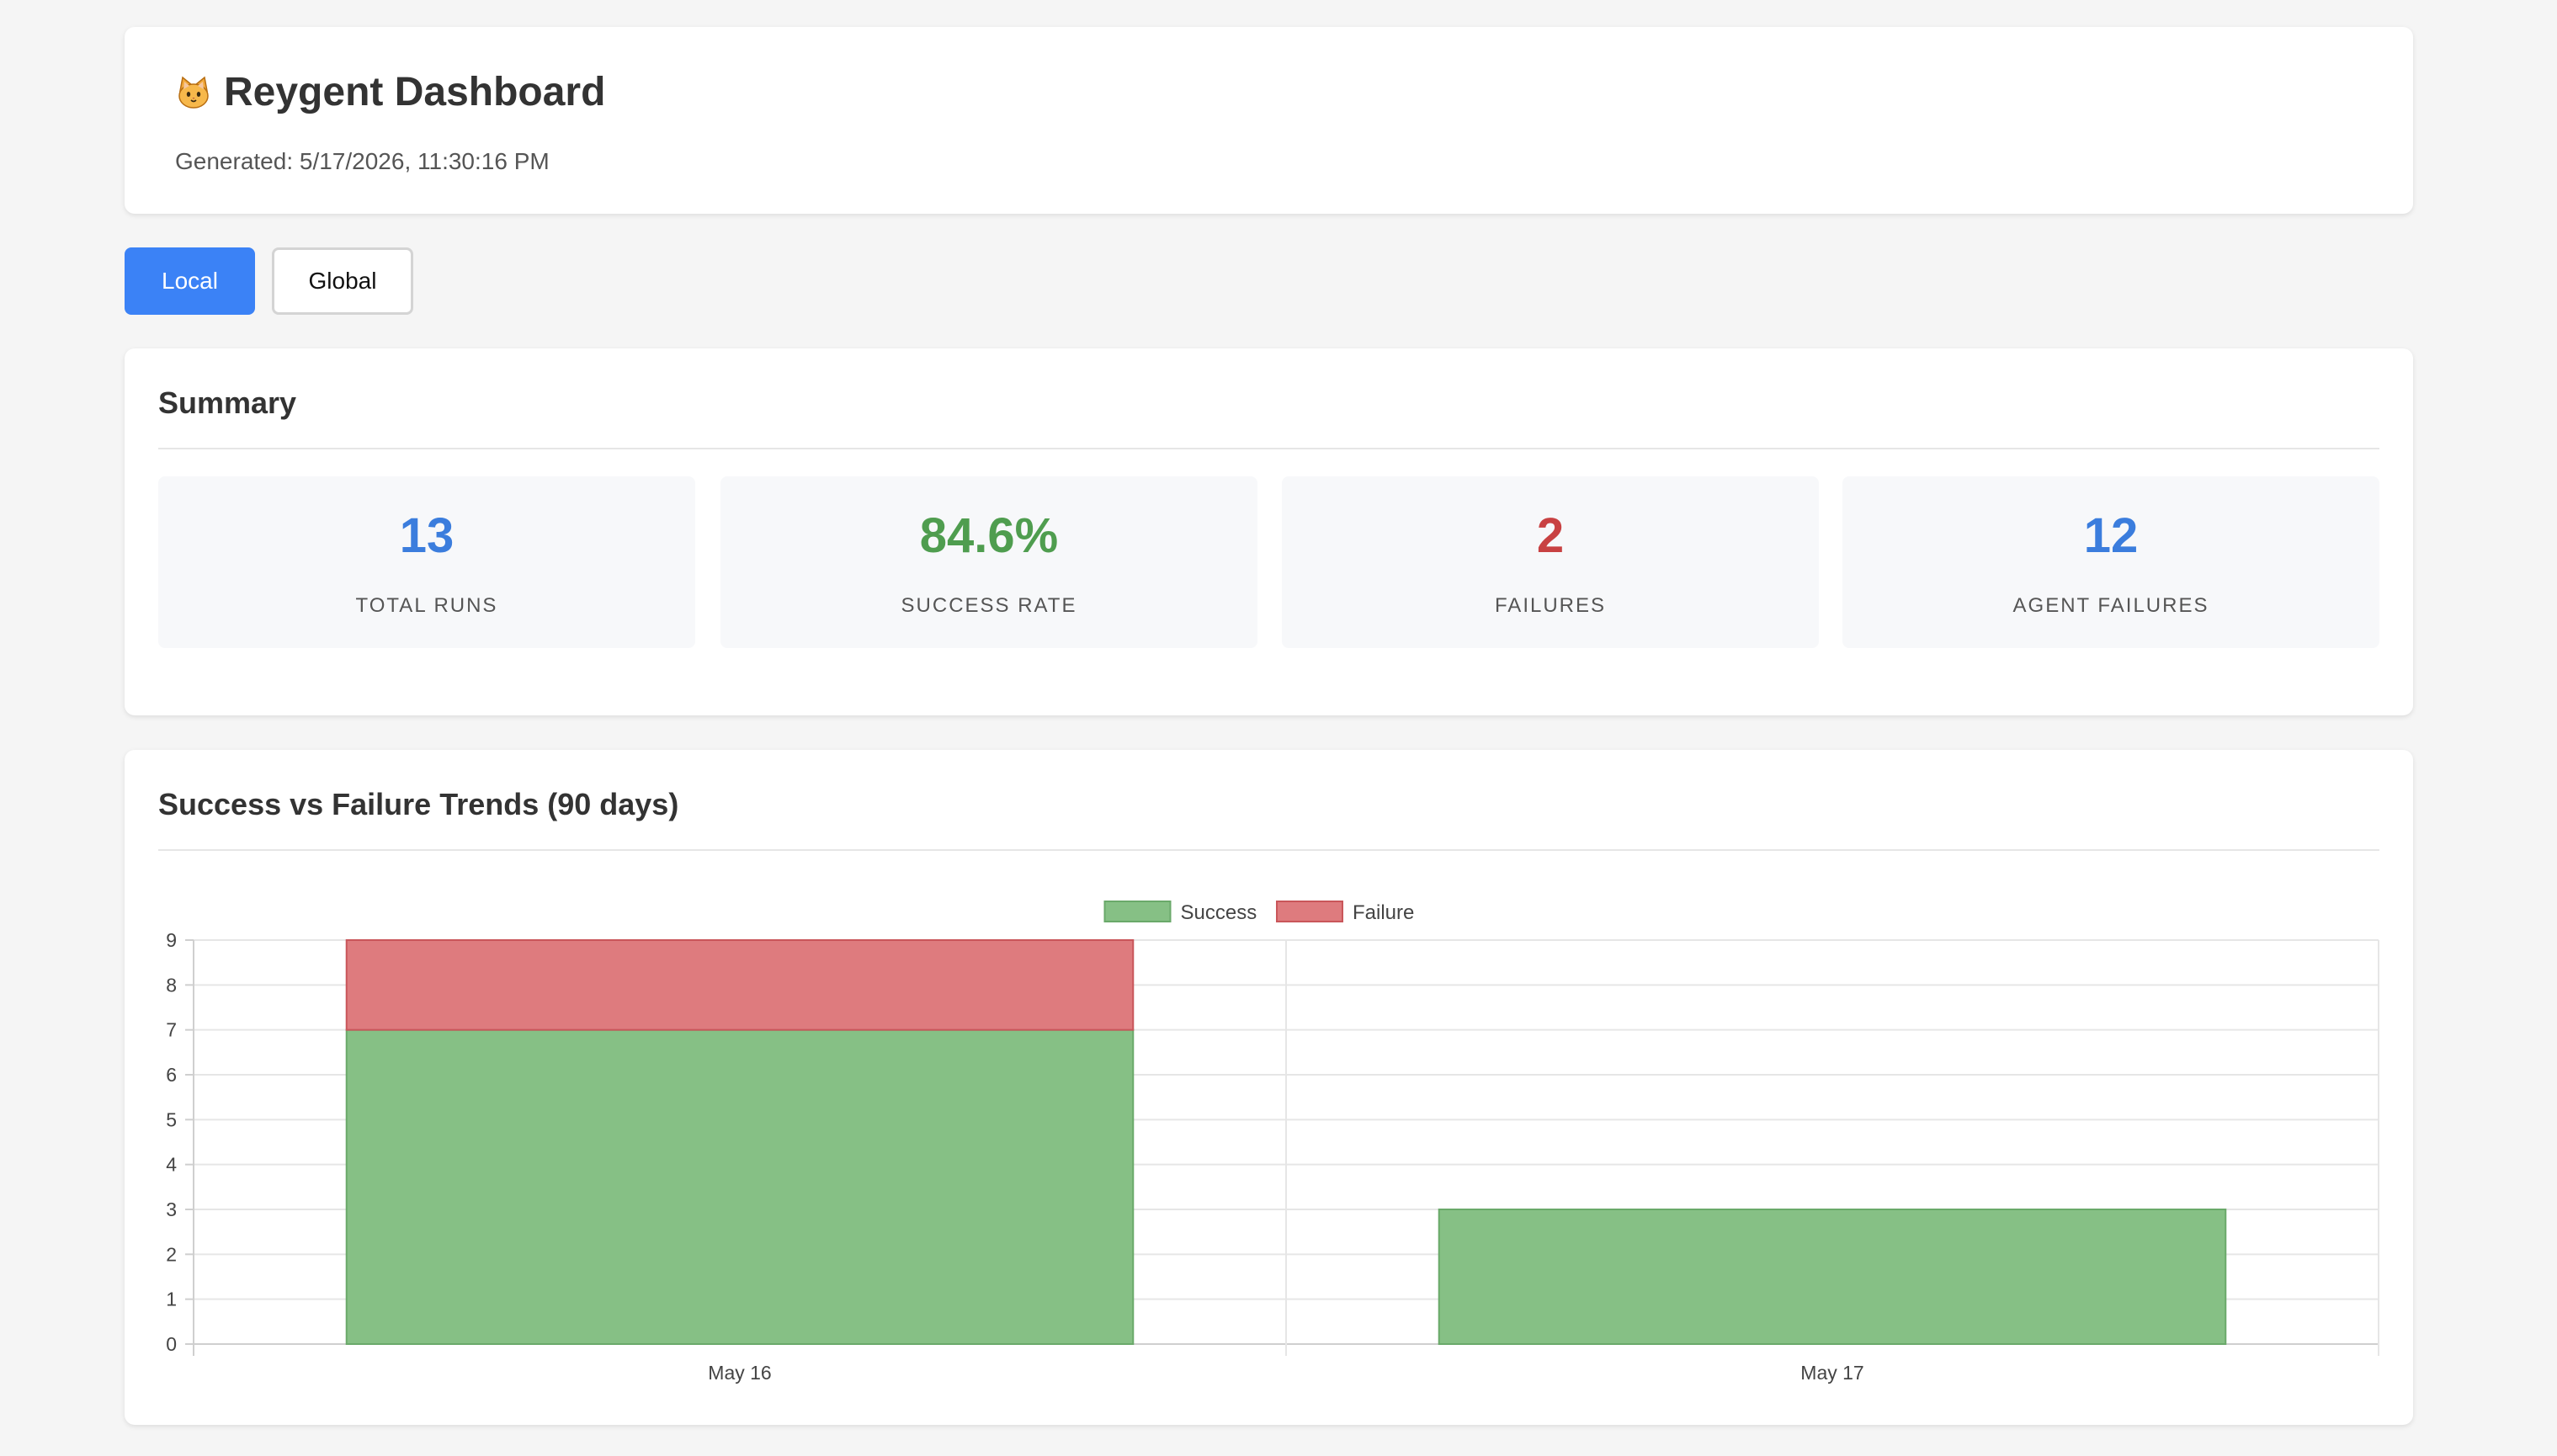 The height and width of the screenshot is (1456, 2557). I want to click on page-title-text: Reygent Dashboard, so click(415, 92).